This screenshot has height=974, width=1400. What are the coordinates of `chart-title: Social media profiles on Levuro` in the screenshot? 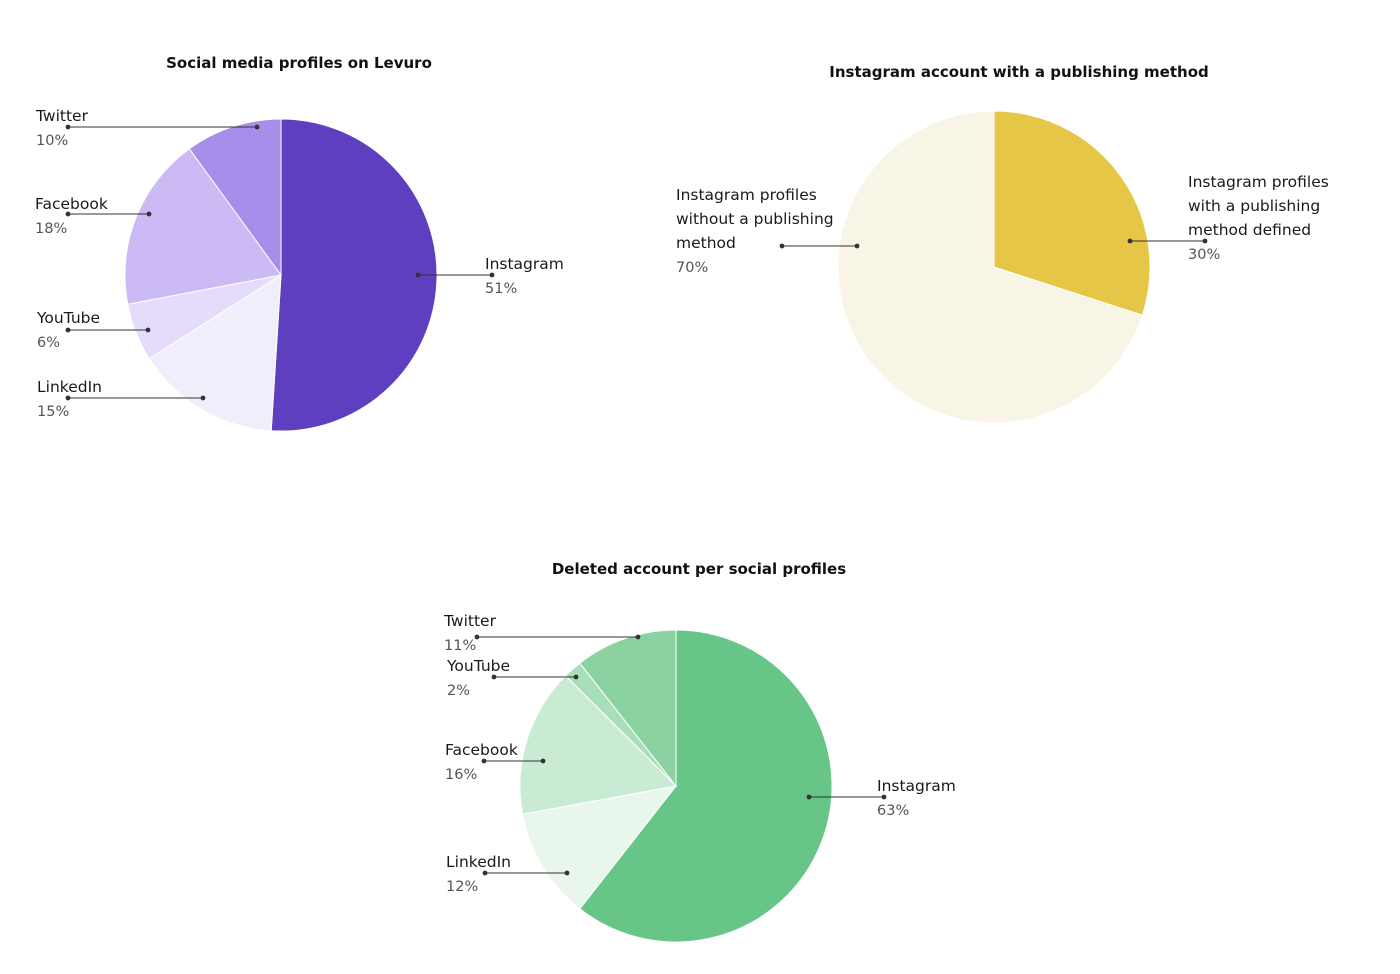 It's located at (299, 63).